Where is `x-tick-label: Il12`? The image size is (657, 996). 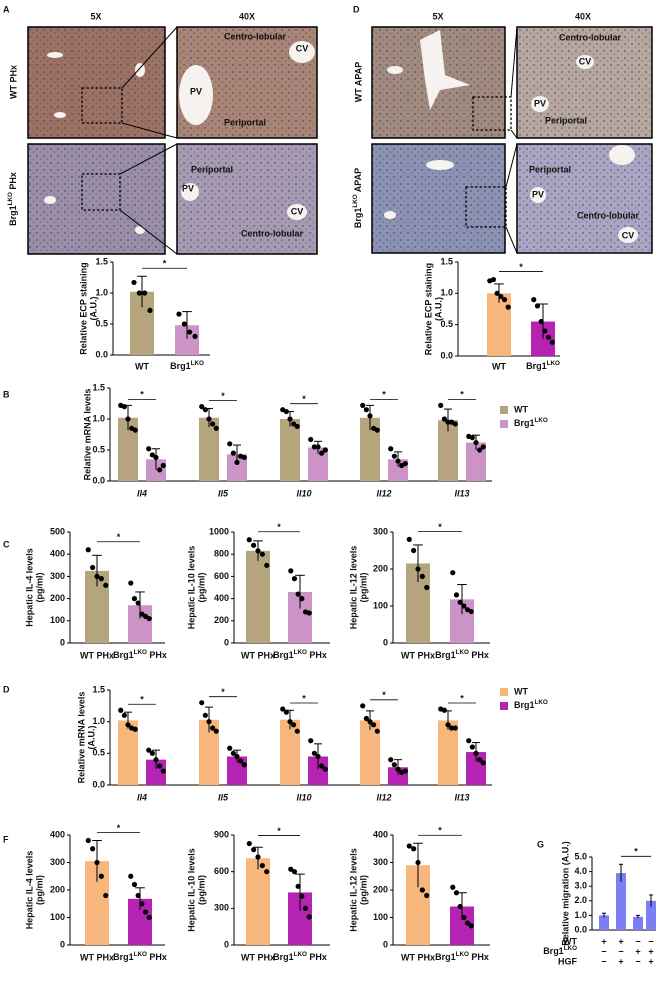 x-tick-label: Il12 is located at coordinates (383, 797).